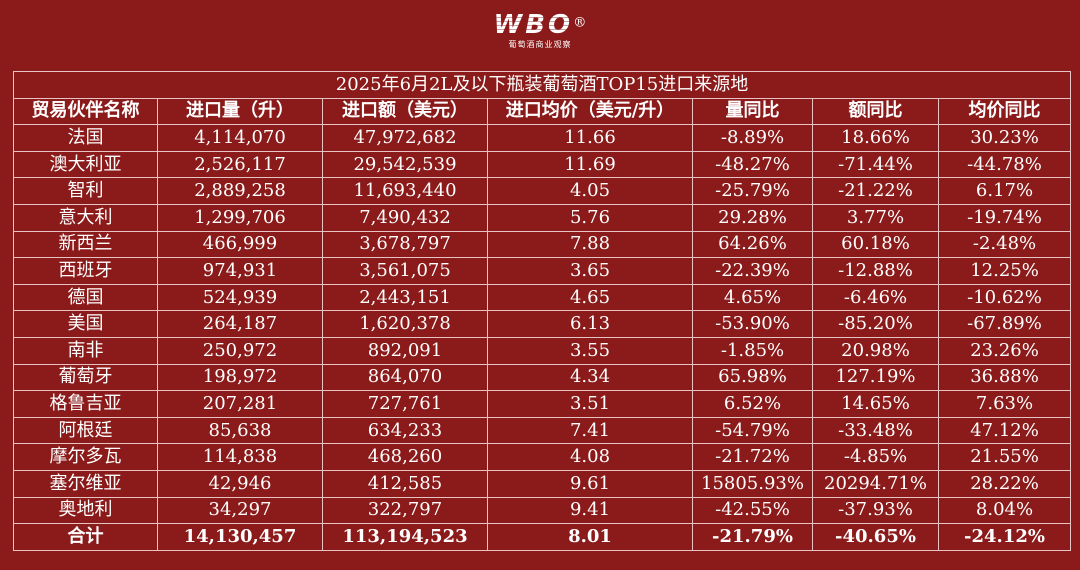  I want to click on table-row: 格鲁吉亚 207,281 727,761 3.51 6.52% 14.65% 7.63%, so click(542, 404).